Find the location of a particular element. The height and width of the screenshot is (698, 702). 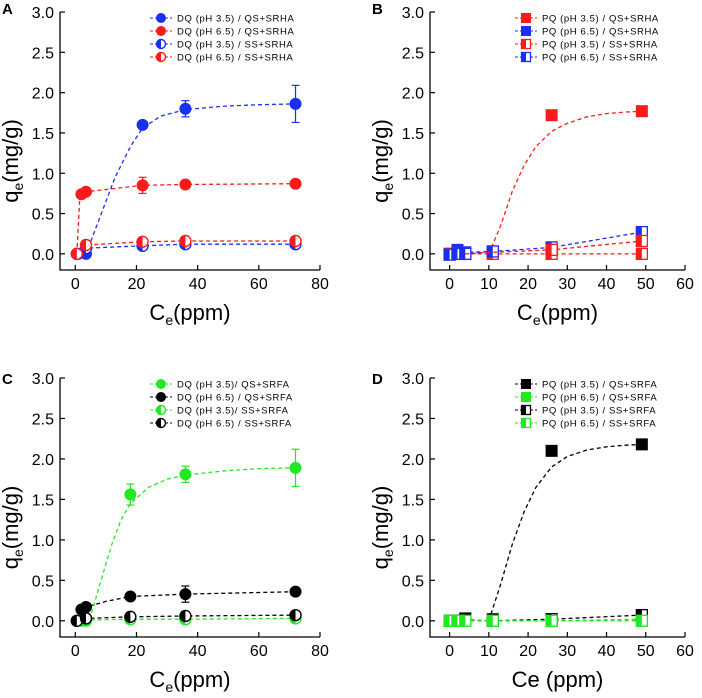

y-axis-title-sub-b: e is located at coordinates (388, 187).